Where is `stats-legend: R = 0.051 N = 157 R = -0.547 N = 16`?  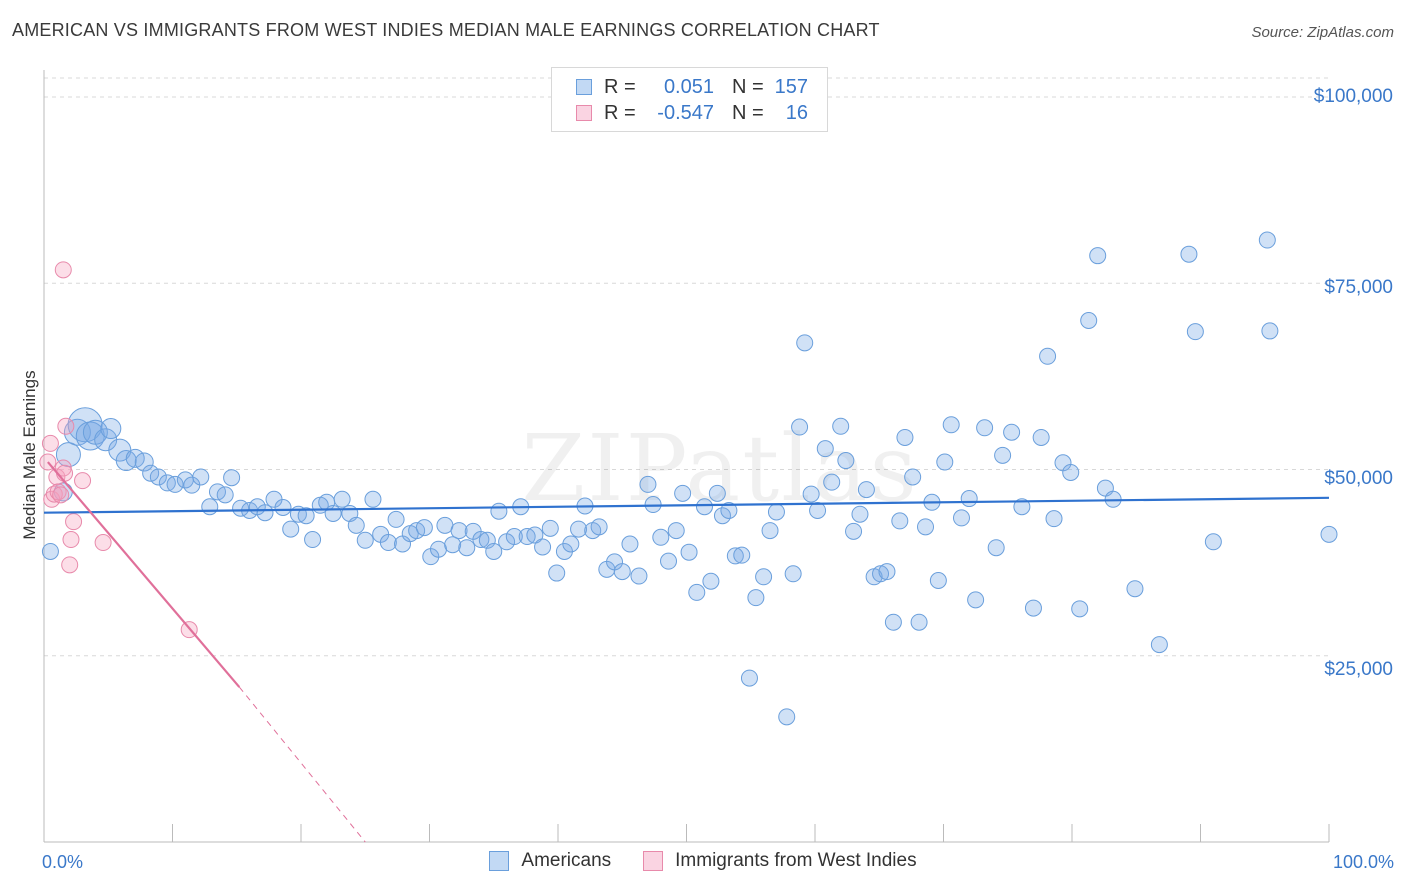
stats-legend: R = 0.051 N = 157 R = -0.547 N = 16 is located at coordinates (689, 99).